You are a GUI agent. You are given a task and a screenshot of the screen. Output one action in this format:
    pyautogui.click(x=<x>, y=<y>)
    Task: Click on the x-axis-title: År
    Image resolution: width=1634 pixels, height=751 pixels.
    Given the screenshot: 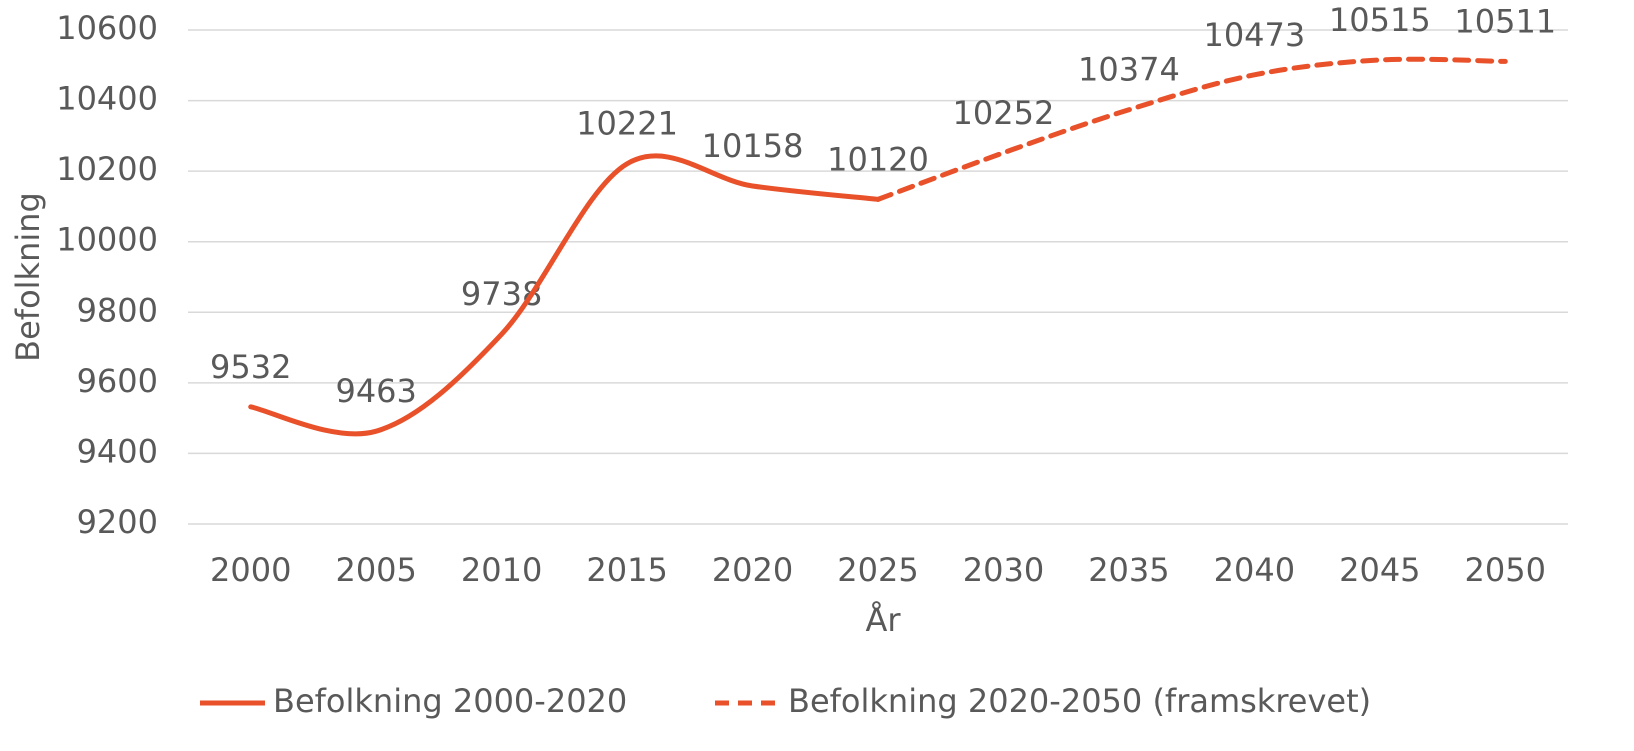 What is the action you would take?
    pyautogui.click(x=883, y=620)
    